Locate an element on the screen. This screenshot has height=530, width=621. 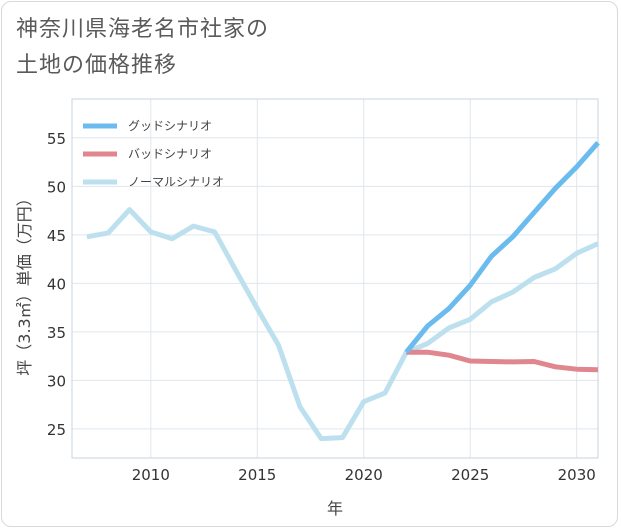
y-tick-label: 35 is located at coordinates (56, 333).